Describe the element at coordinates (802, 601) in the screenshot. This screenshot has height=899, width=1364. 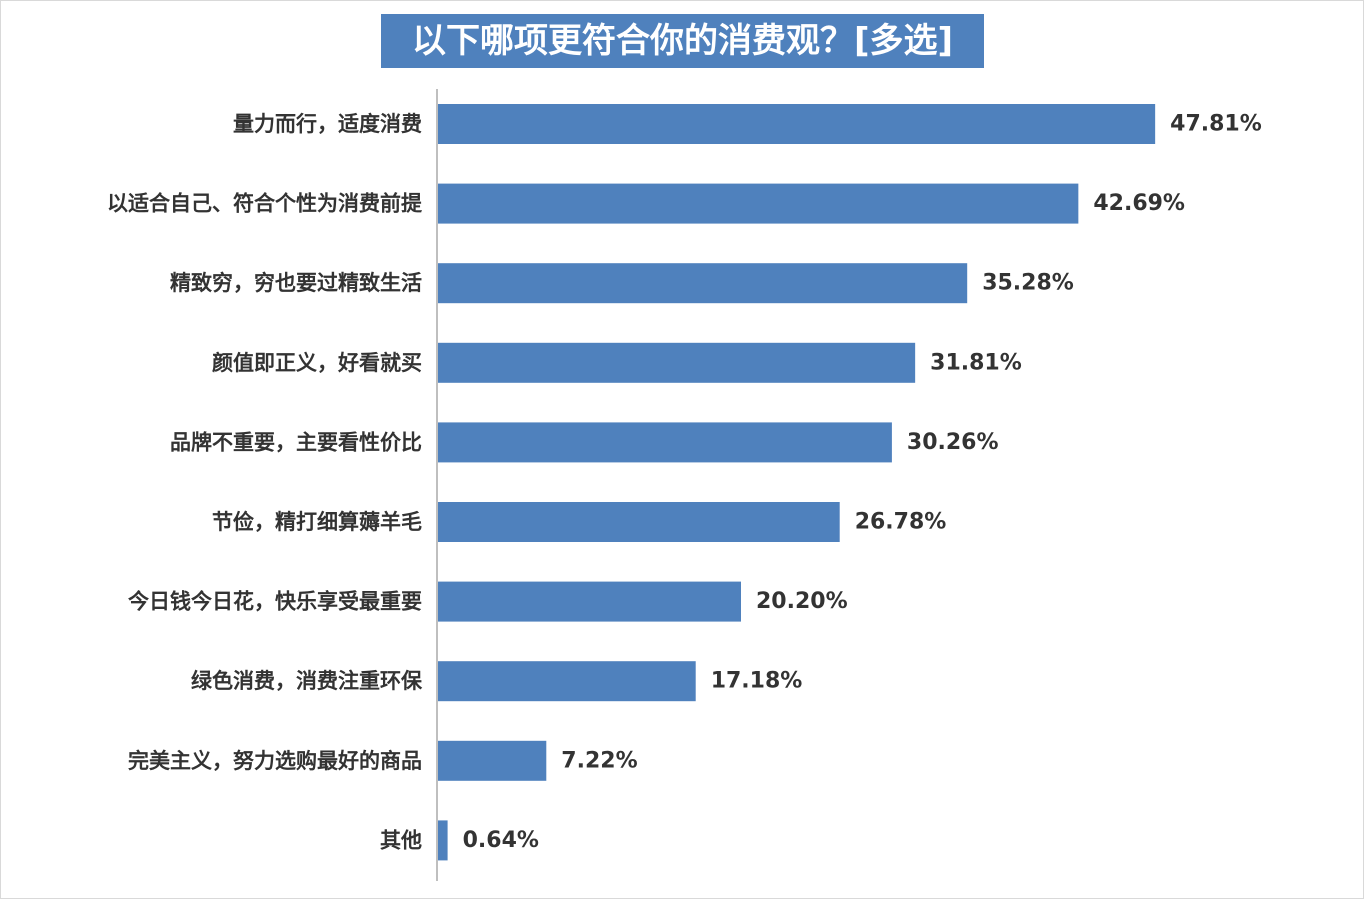
I see `value-label-6: 20.20%` at that location.